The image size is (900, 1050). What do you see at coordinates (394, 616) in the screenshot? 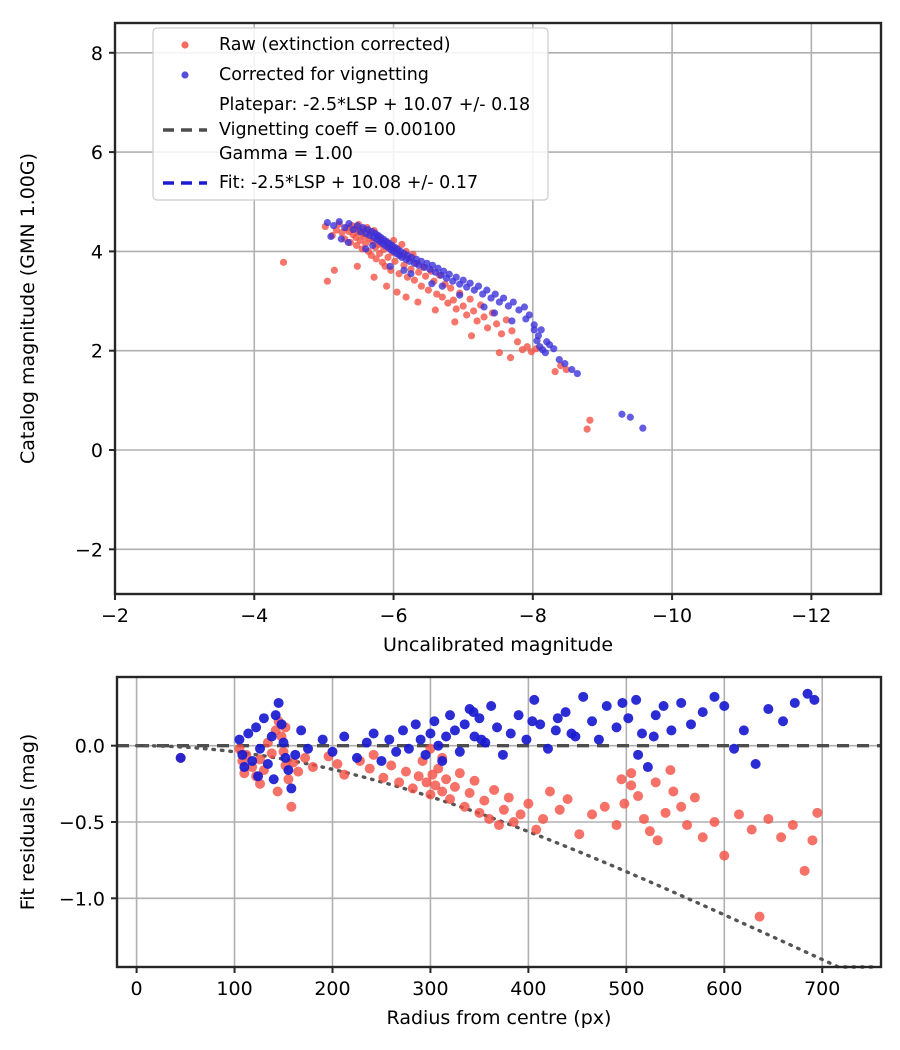
I see `x-tick-label: −6` at bounding box center [394, 616].